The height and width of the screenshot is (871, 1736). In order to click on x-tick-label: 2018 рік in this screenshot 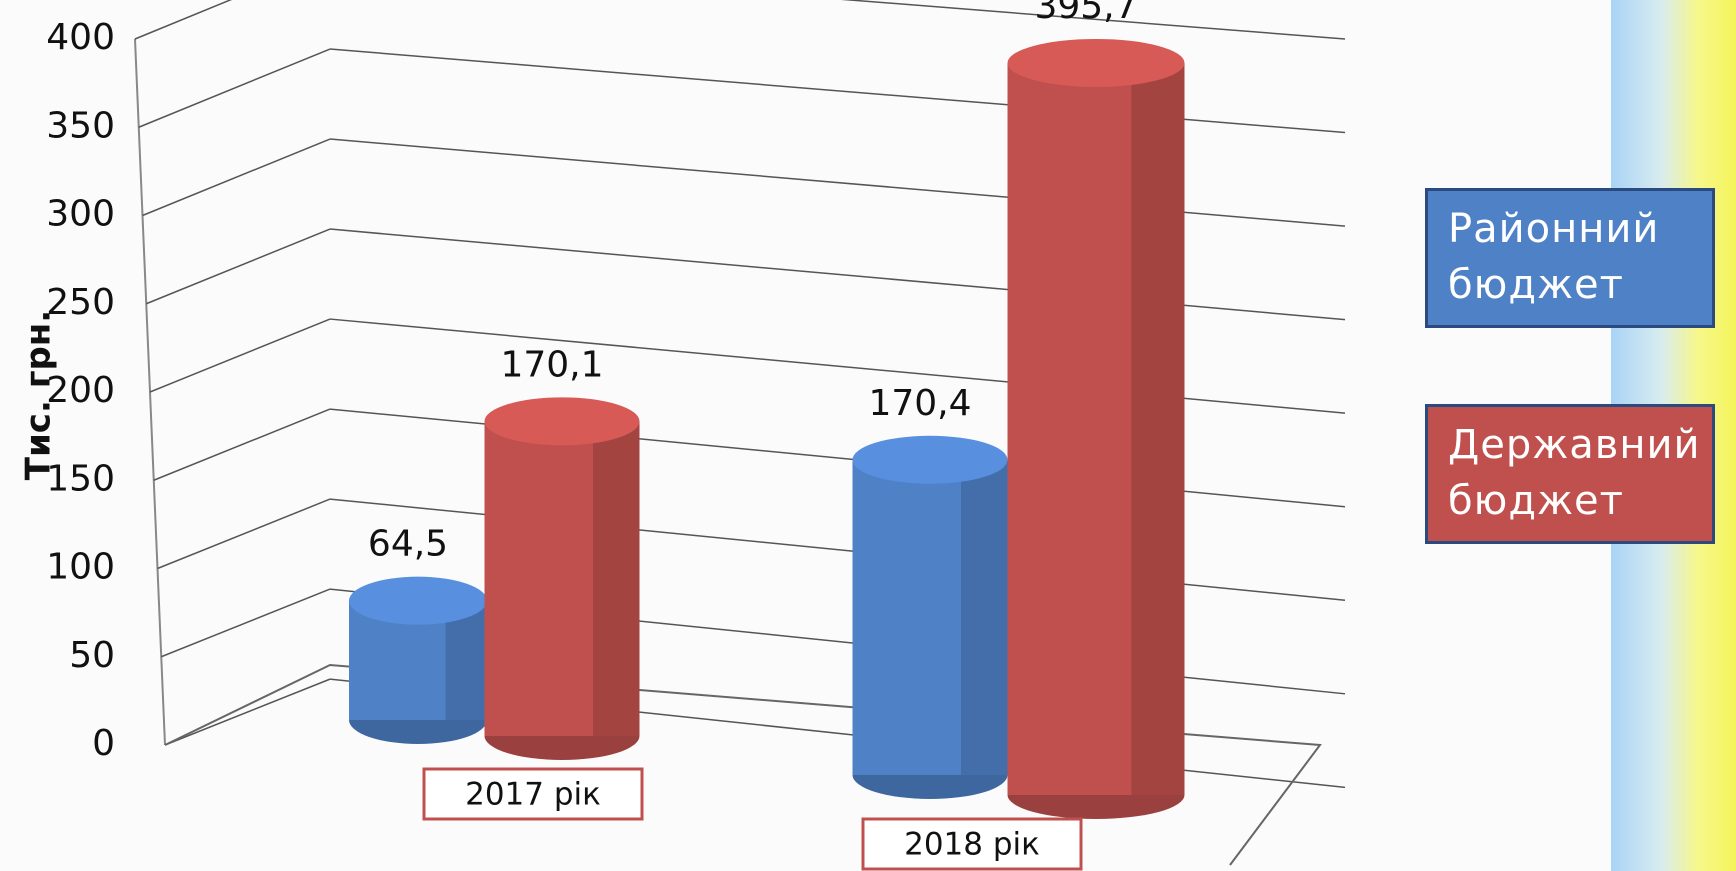, I will do `click(972, 845)`.